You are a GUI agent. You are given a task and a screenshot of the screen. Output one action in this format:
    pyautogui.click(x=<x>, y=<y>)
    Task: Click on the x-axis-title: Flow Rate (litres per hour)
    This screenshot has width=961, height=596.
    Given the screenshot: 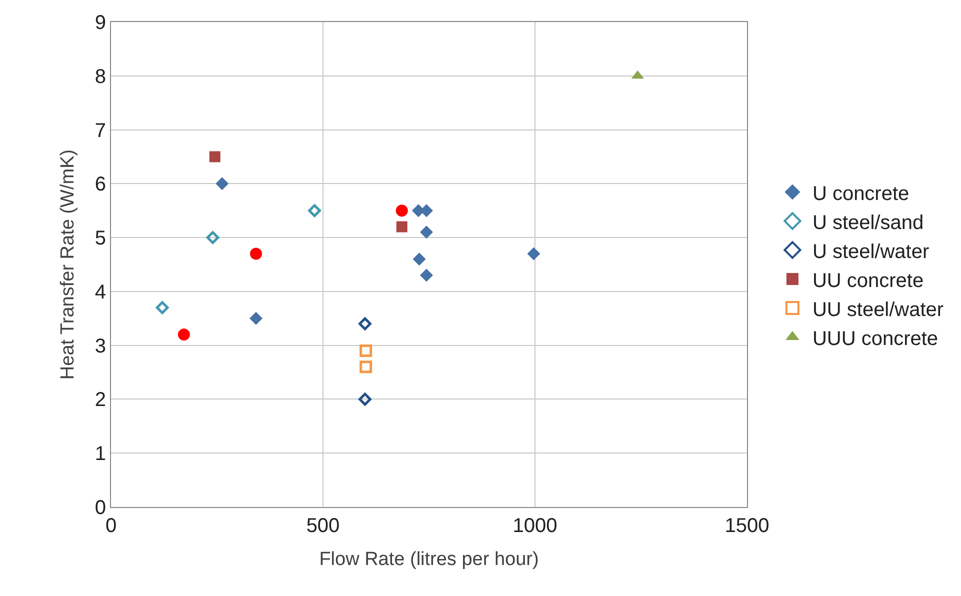 What is the action you would take?
    pyautogui.click(x=429, y=559)
    